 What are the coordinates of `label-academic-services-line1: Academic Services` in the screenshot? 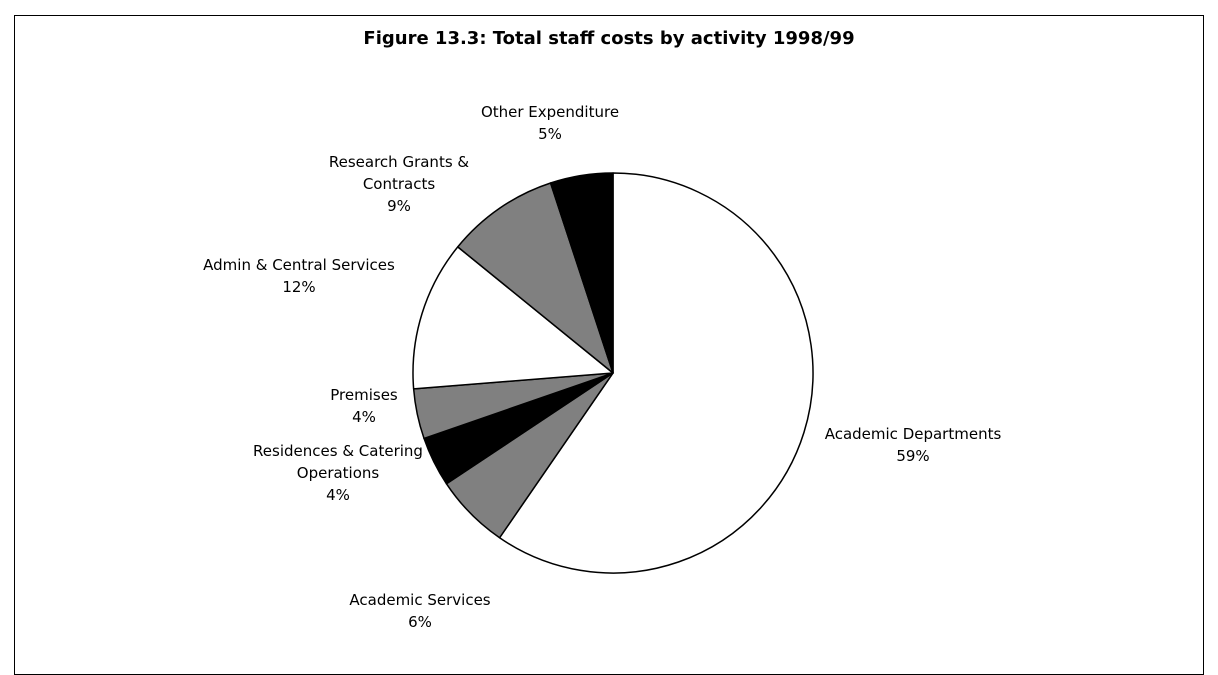 It's located at (420, 600).